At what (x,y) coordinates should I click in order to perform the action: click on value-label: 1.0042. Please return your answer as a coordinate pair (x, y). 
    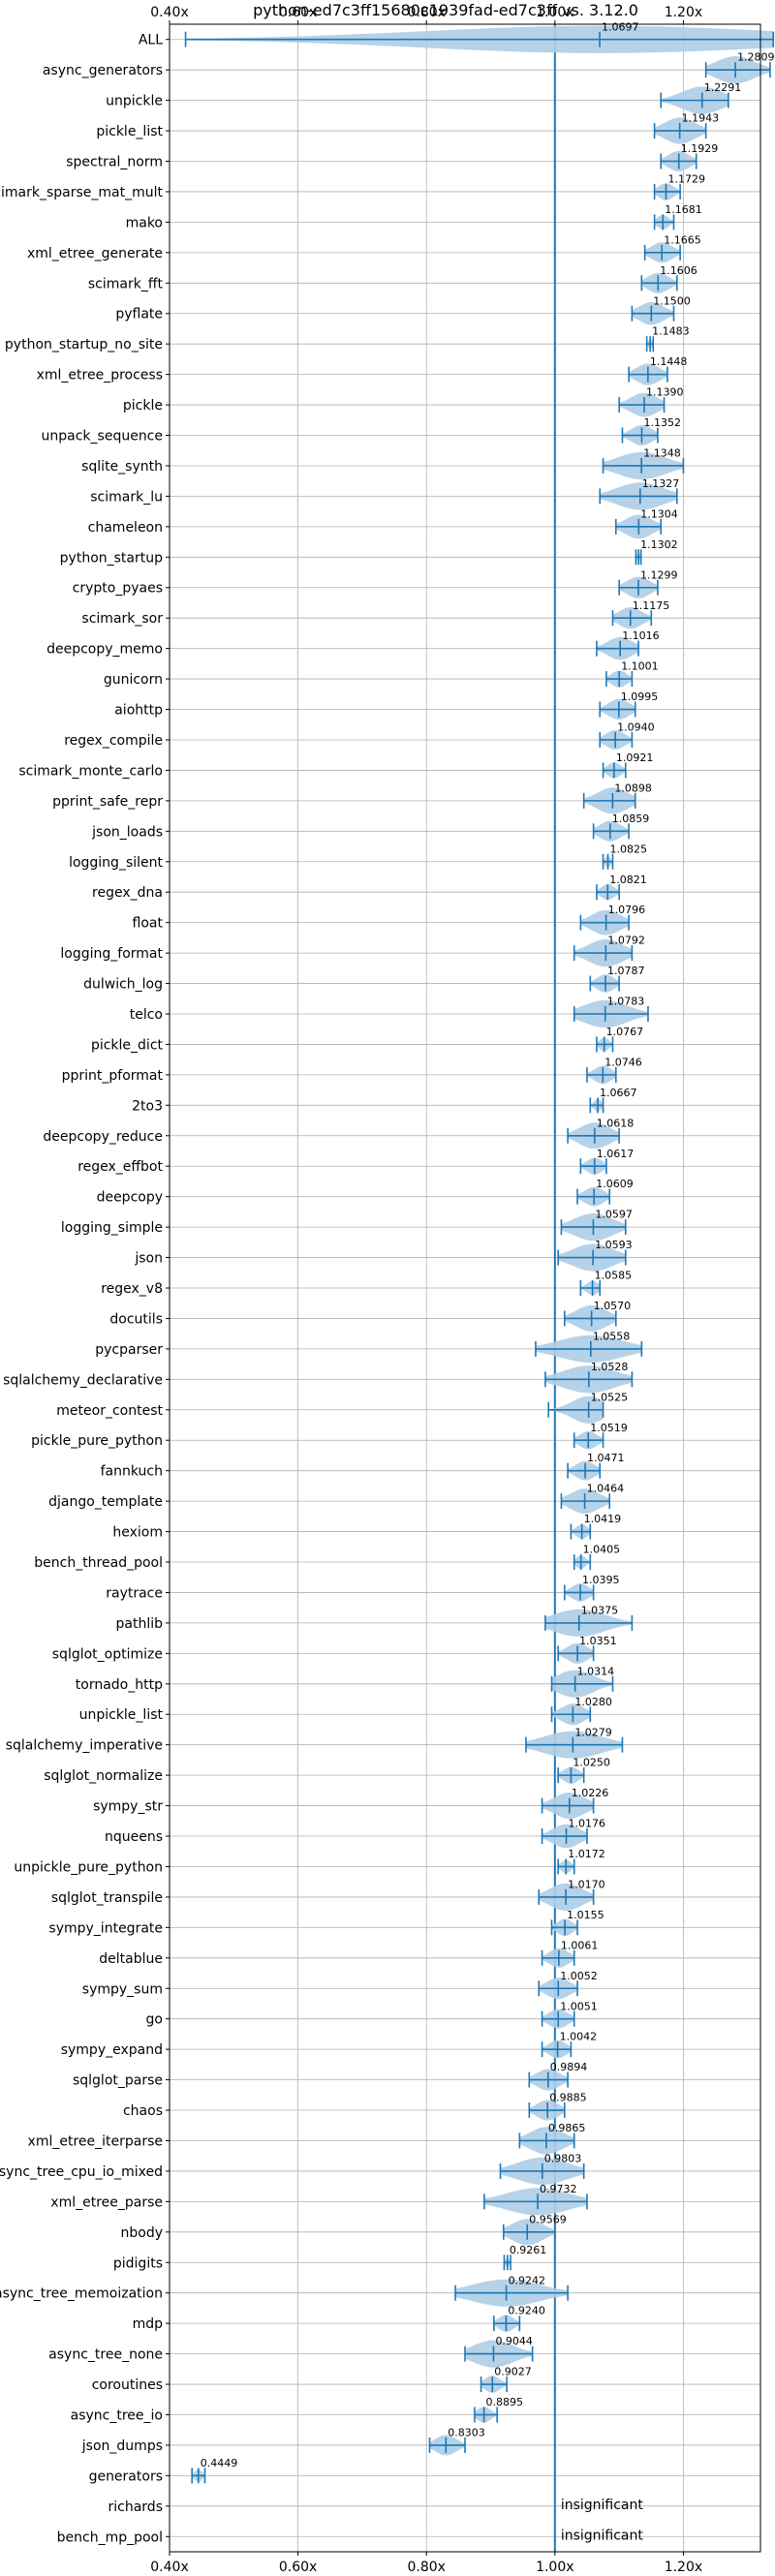
    Looking at the image, I should click on (579, 2037).